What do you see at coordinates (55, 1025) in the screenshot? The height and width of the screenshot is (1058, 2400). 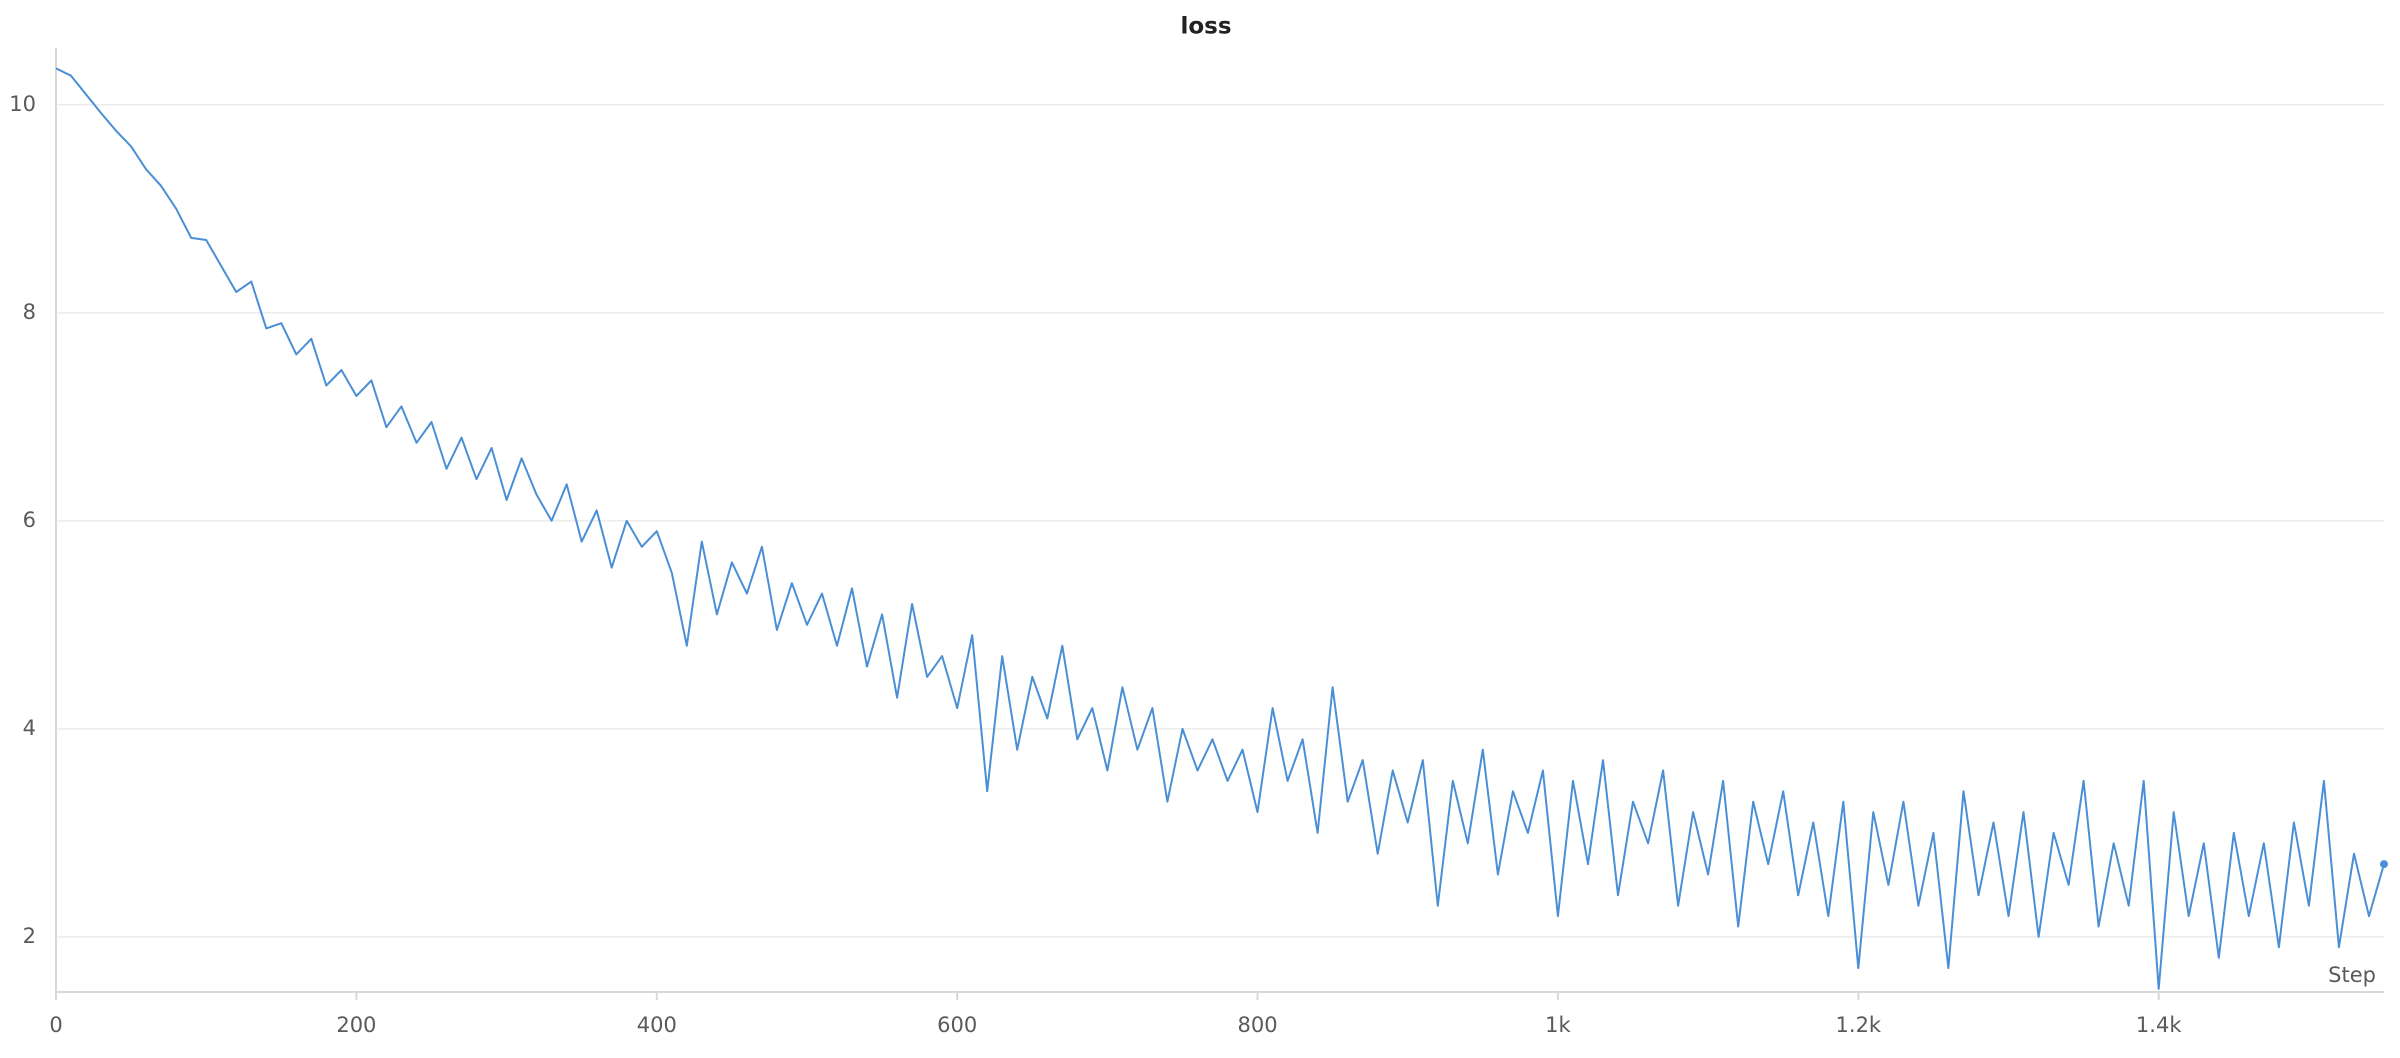 I see `x-tick-label: 0` at bounding box center [55, 1025].